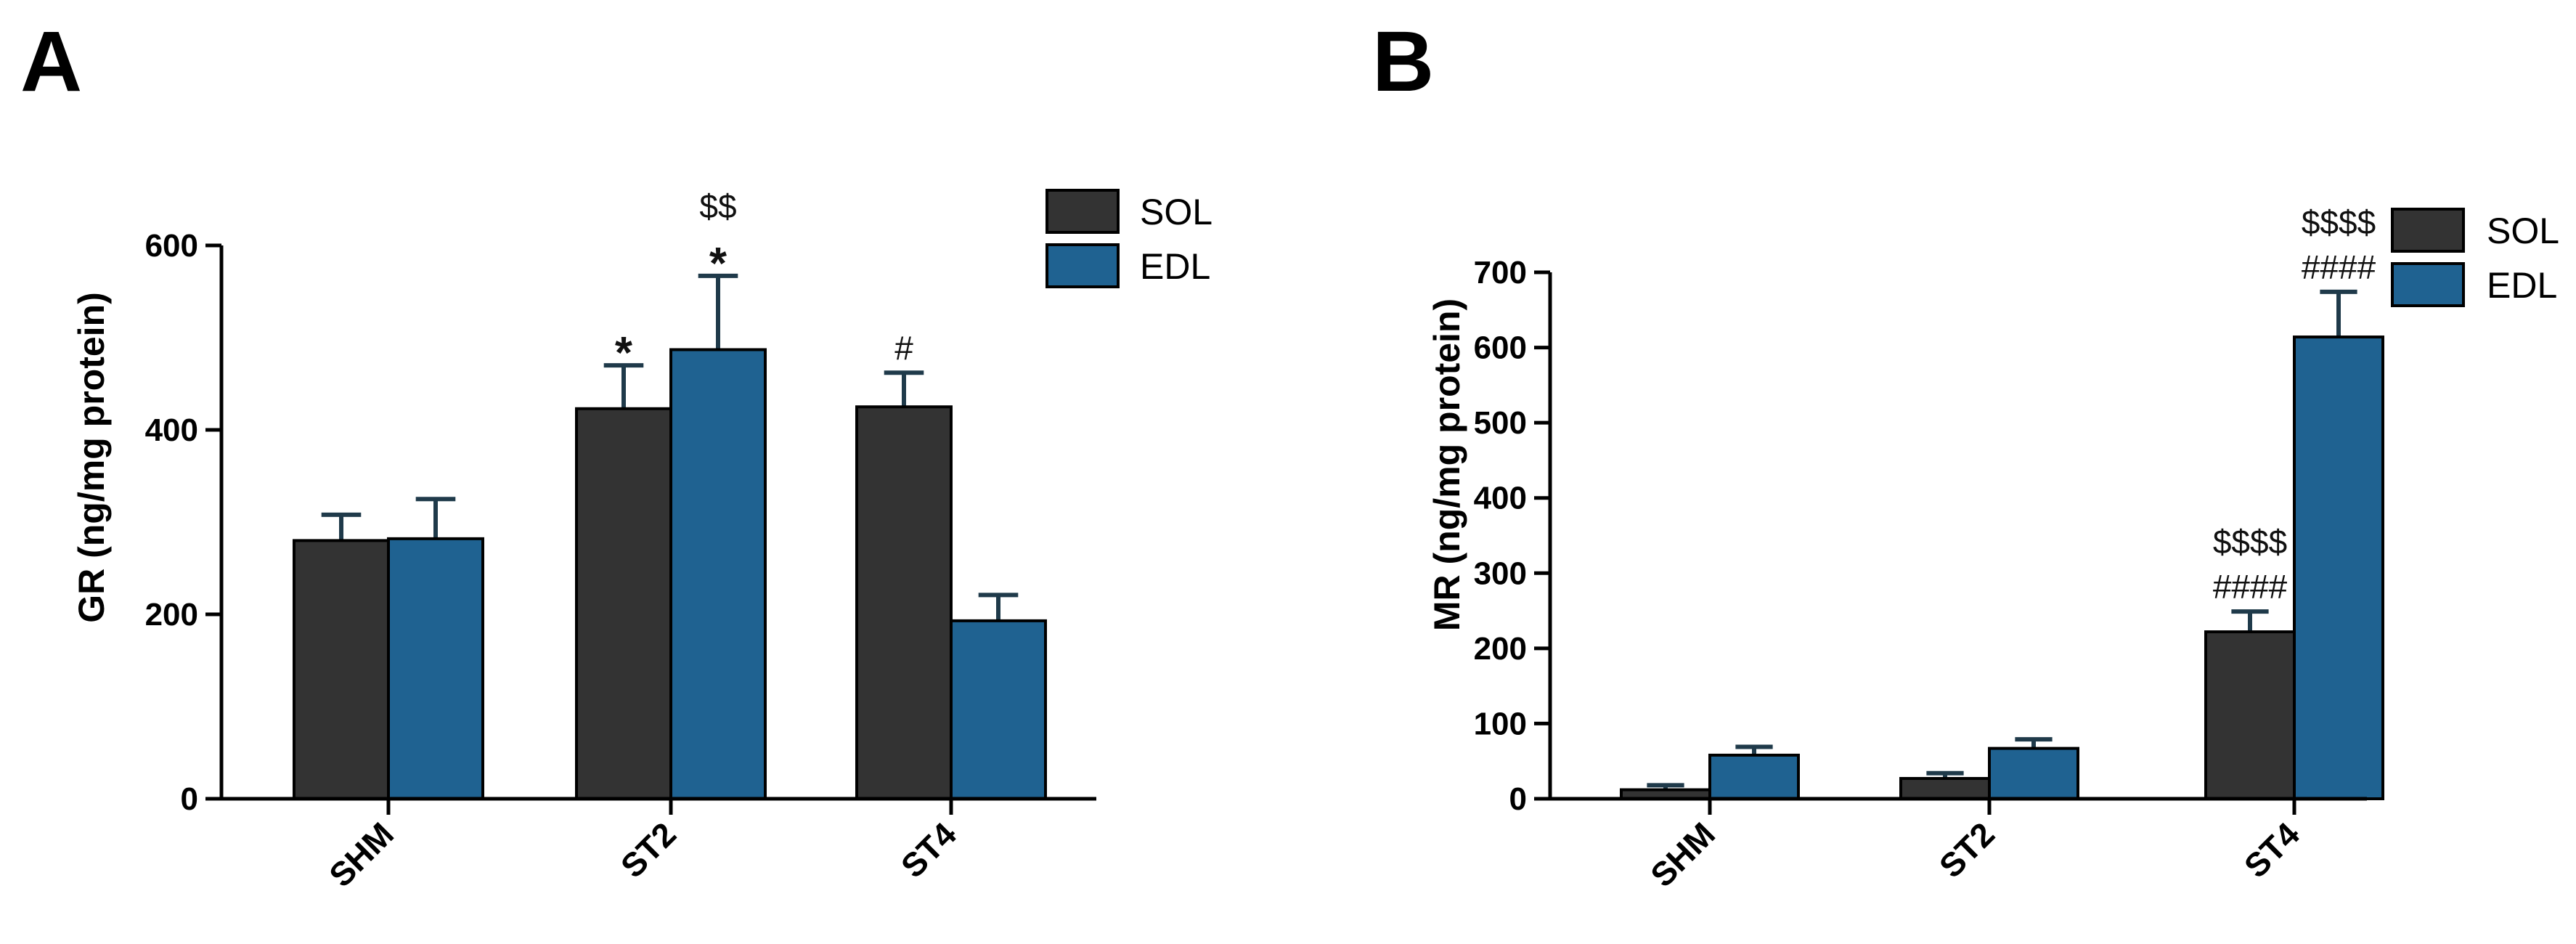 This screenshot has height=944, width=2576. I want to click on panel-a-x-tick-label-st4: ST4, so click(929, 850).